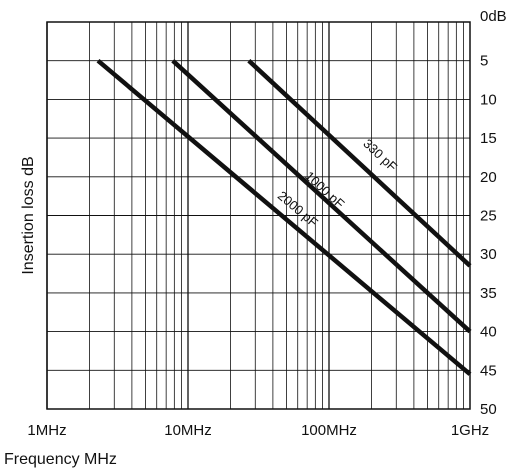 This screenshot has width=506, height=470. Describe the element at coordinates (324, 189) in the screenshot. I see `series-label: 1000 pF` at that location.